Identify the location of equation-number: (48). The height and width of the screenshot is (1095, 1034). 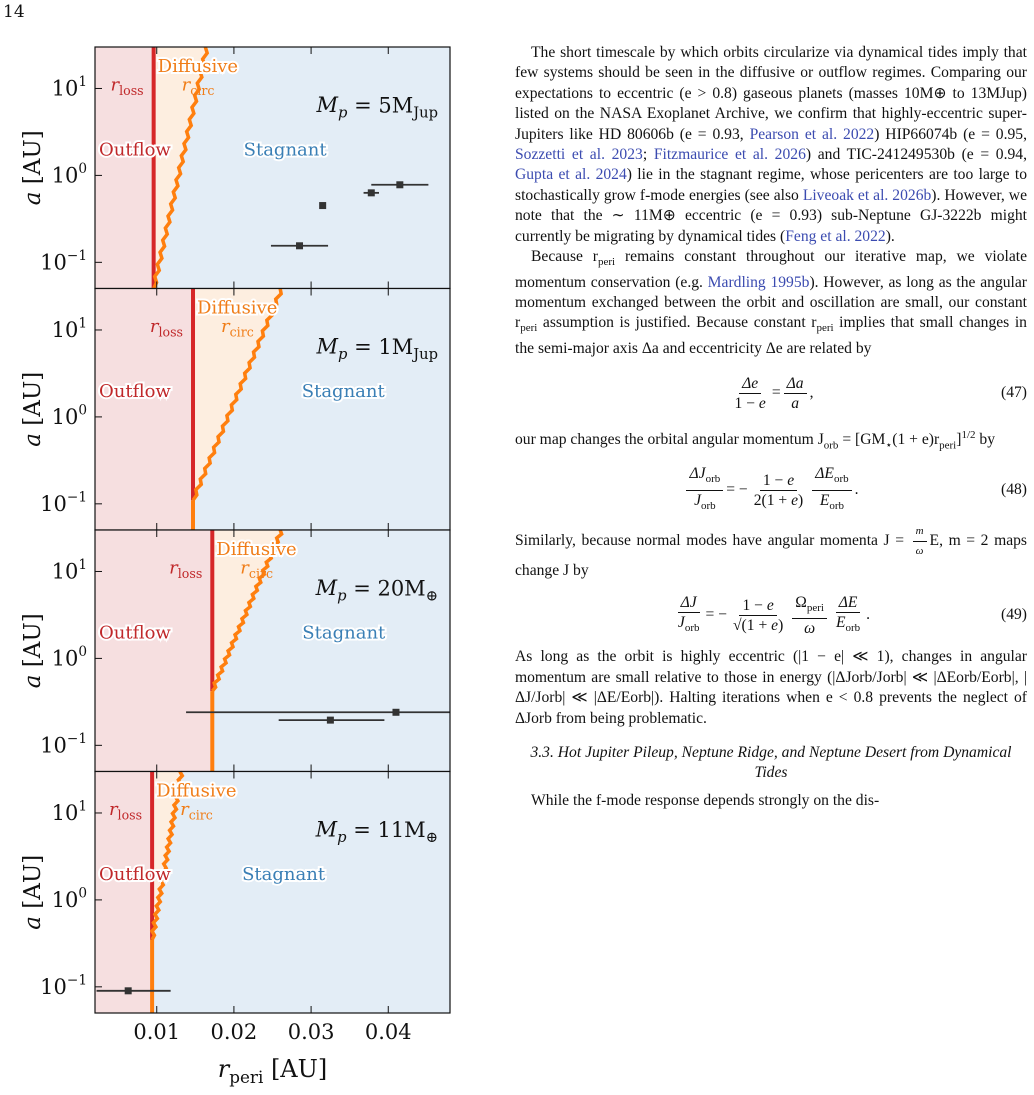
(1014, 490).